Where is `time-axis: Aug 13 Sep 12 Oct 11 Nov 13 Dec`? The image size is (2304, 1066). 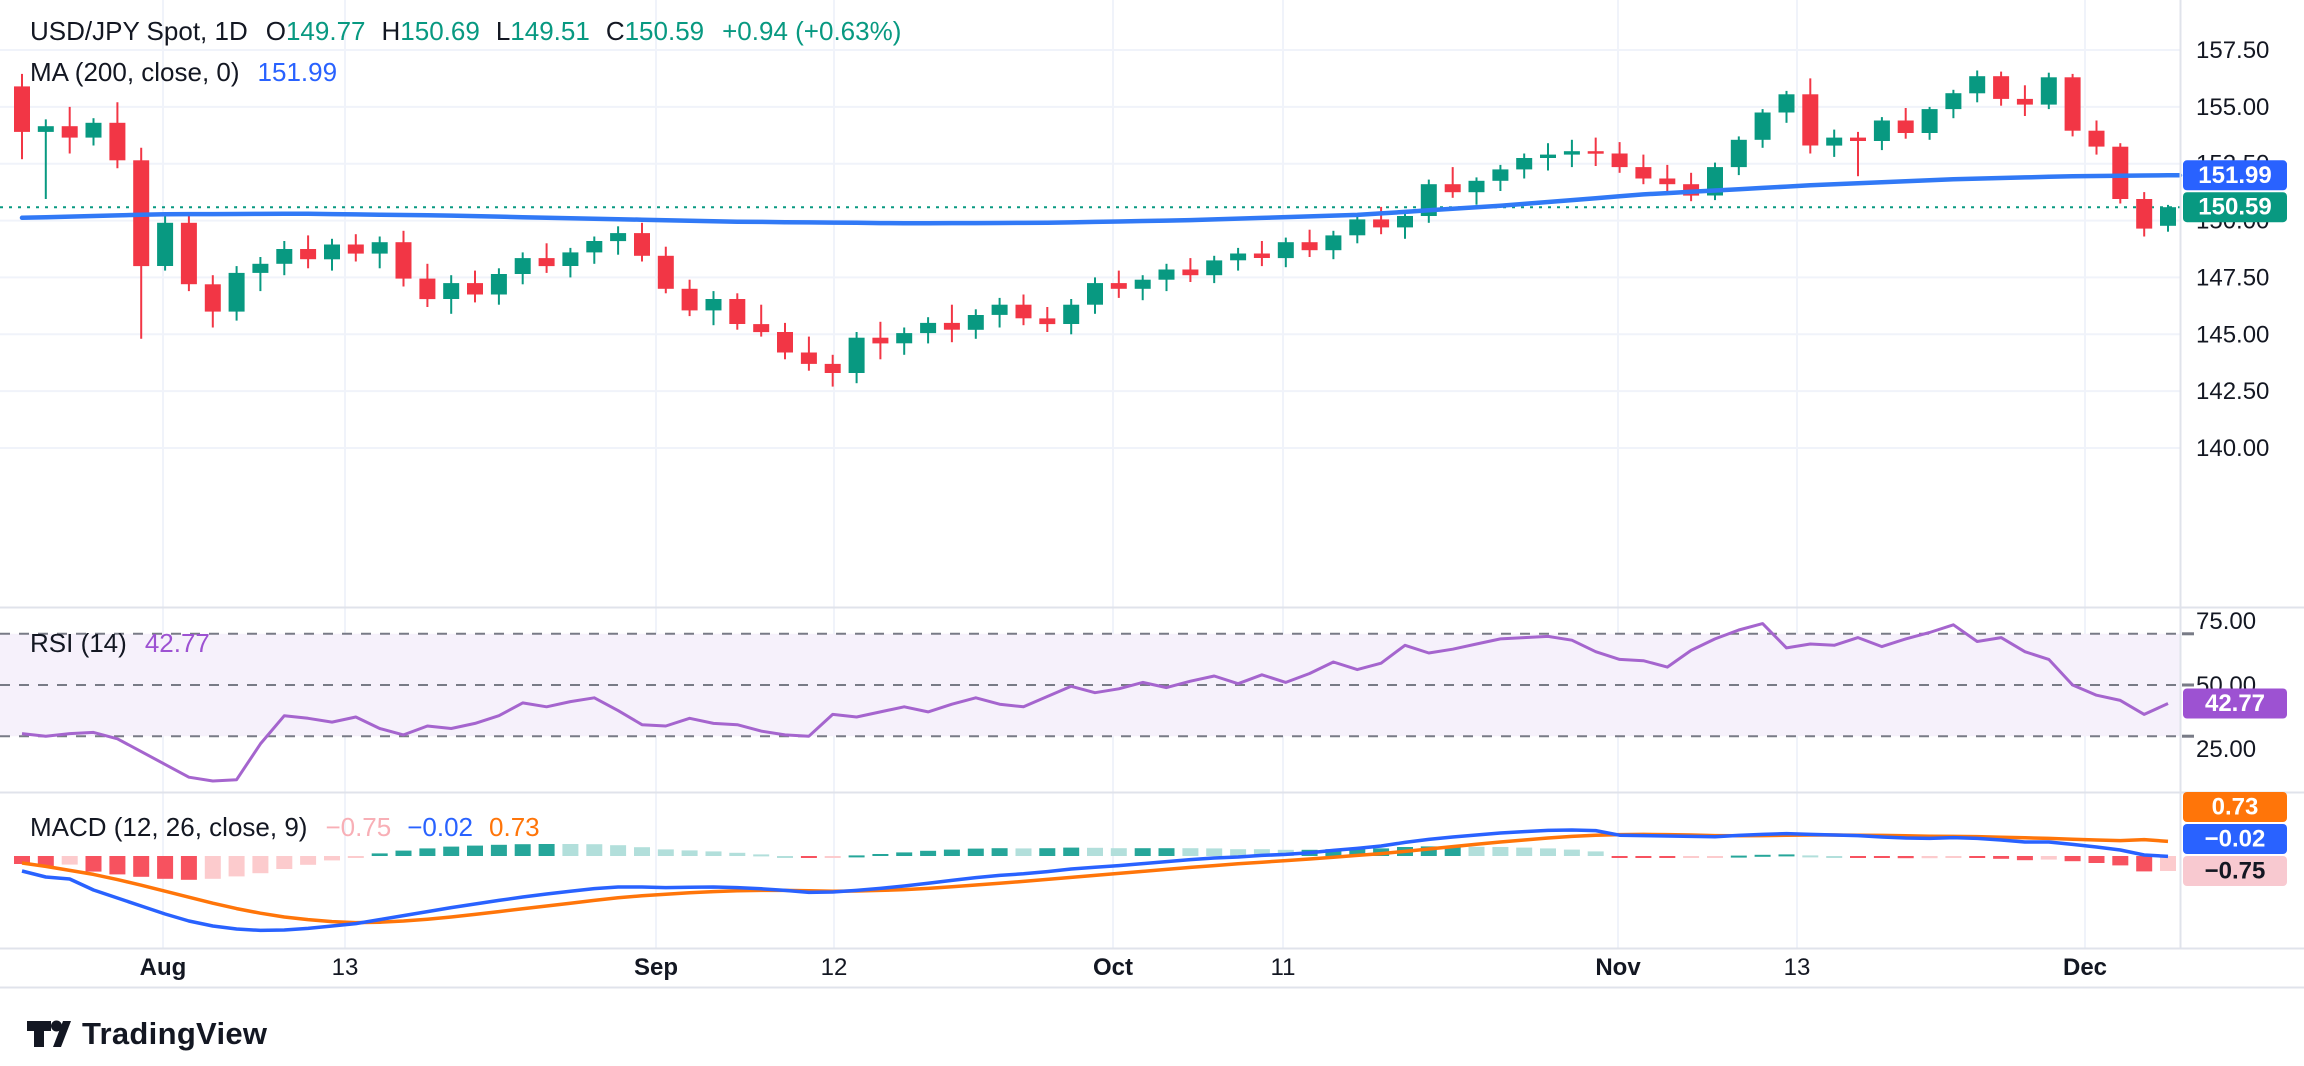 time-axis: Aug 13 Sep 12 Oct 11 Nov 13 Dec is located at coordinates (1123, 967).